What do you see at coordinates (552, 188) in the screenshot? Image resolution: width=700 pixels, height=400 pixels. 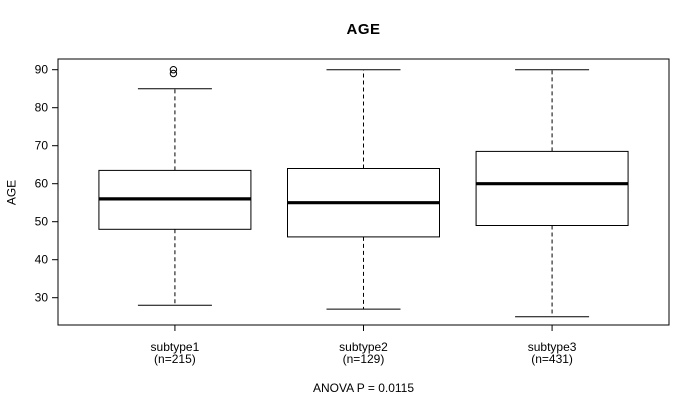 I see `iqr-box` at bounding box center [552, 188].